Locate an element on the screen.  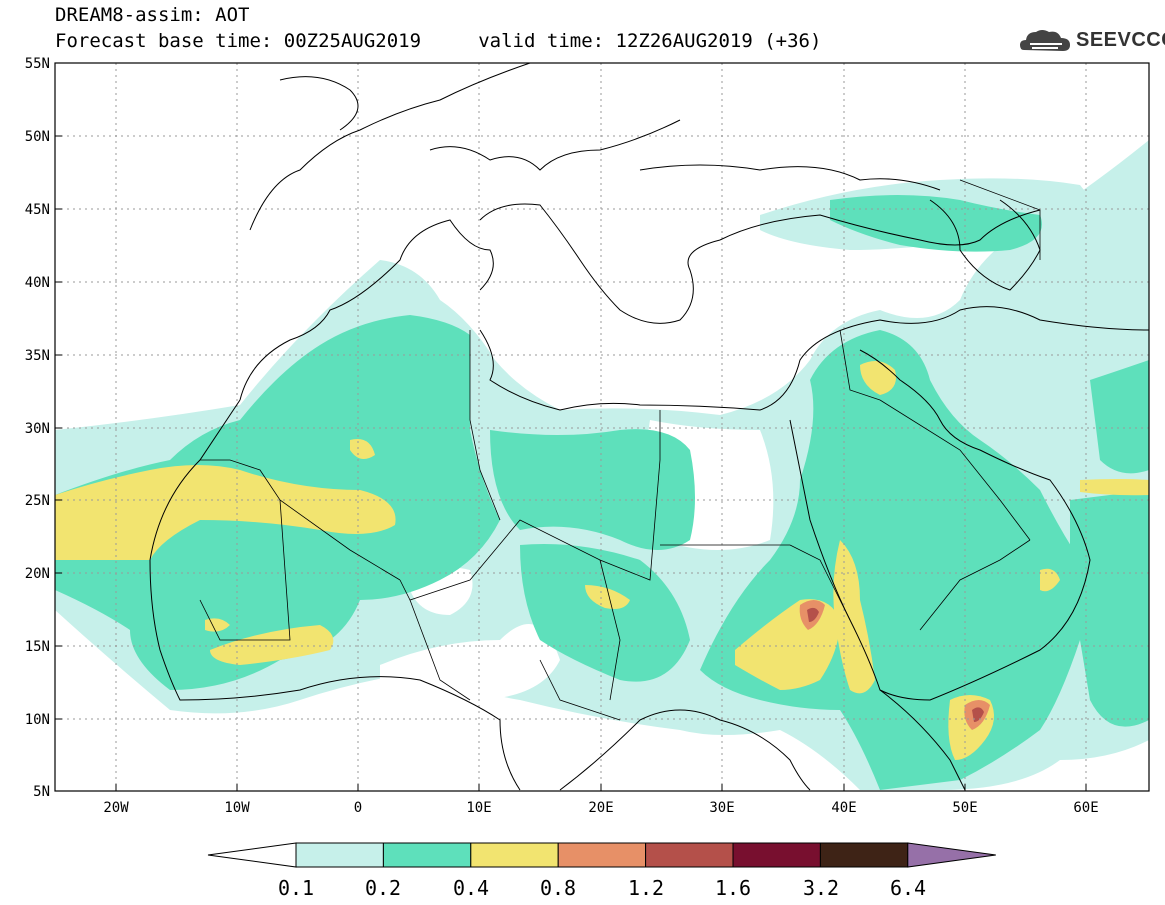
lat-label: 20N is located at coordinates (37, 574).